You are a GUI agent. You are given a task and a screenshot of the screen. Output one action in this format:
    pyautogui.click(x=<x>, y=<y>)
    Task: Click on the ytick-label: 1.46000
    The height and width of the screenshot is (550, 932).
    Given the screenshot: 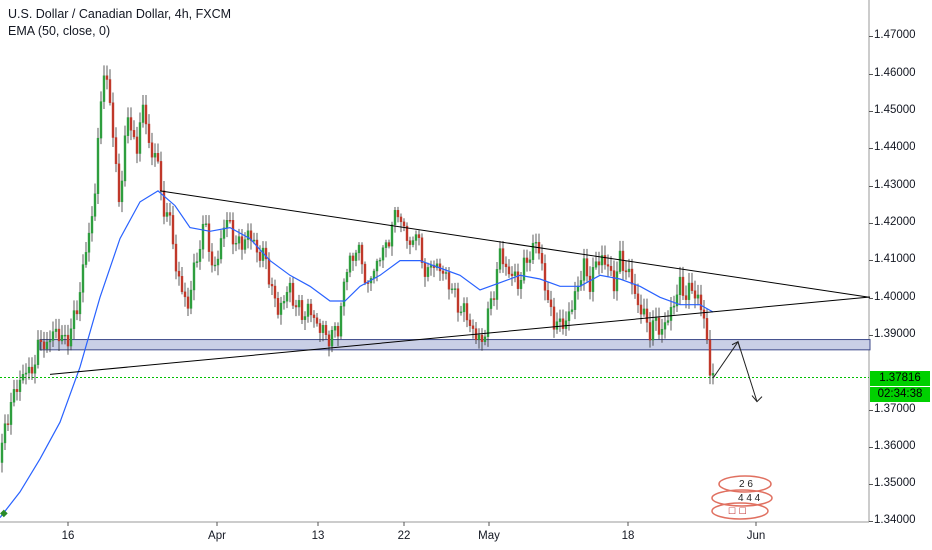 What is the action you would take?
    pyautogui.click(x=892, y=73)
    